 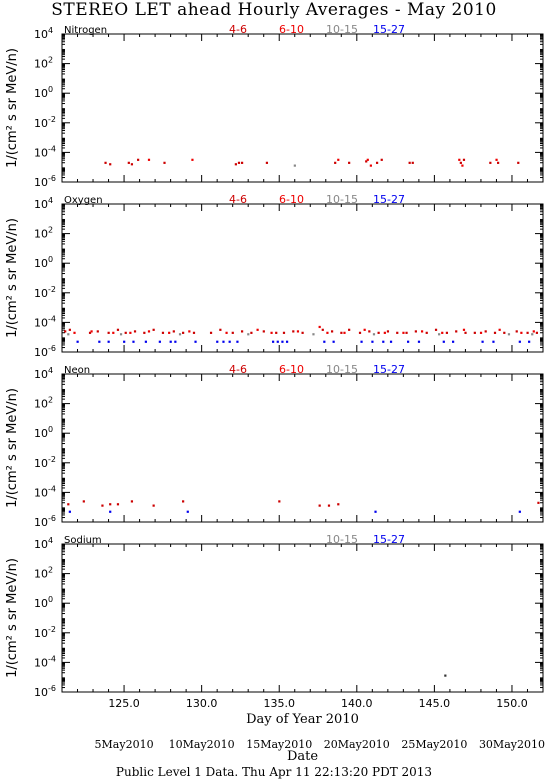 I want to click on date-tick-label: 30May2010, so click(x=512, y=744).